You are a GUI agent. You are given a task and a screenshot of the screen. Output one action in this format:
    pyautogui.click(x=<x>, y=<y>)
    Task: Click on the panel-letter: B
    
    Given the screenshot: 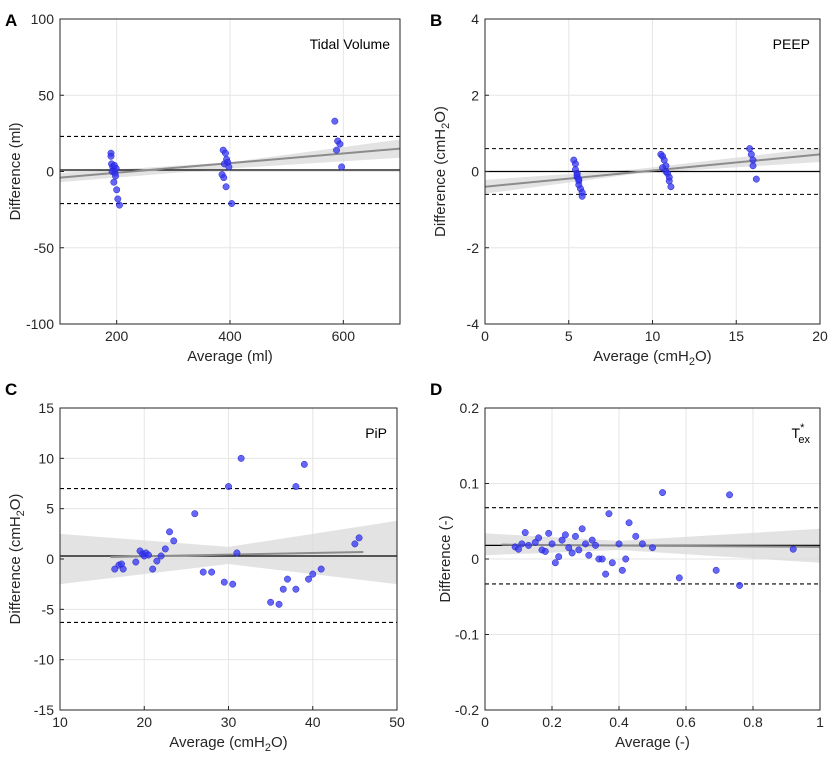 What is the action you would take?
    pyautogui.click(x=436, y=20)
    